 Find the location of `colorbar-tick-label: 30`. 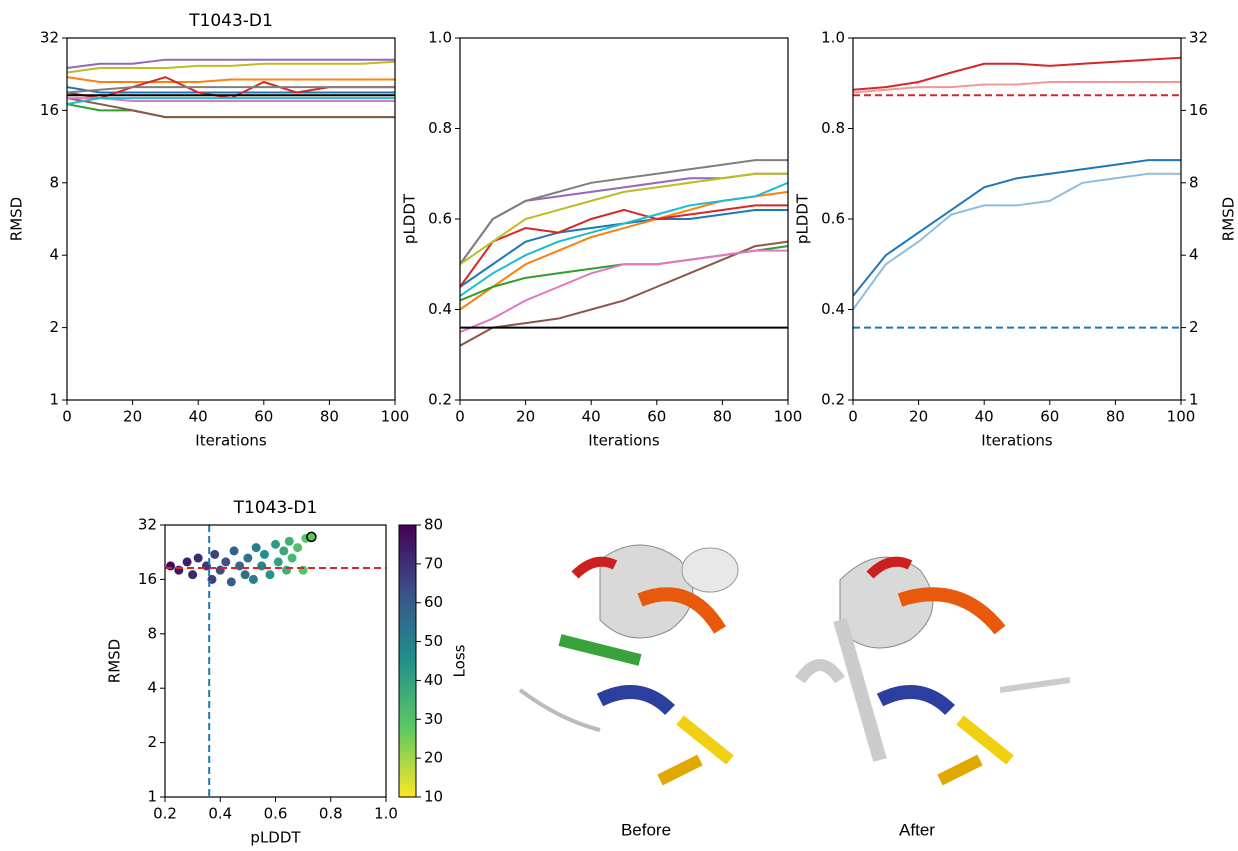

colorbar-tick-label: 30 is located at coordinates (433, 719).